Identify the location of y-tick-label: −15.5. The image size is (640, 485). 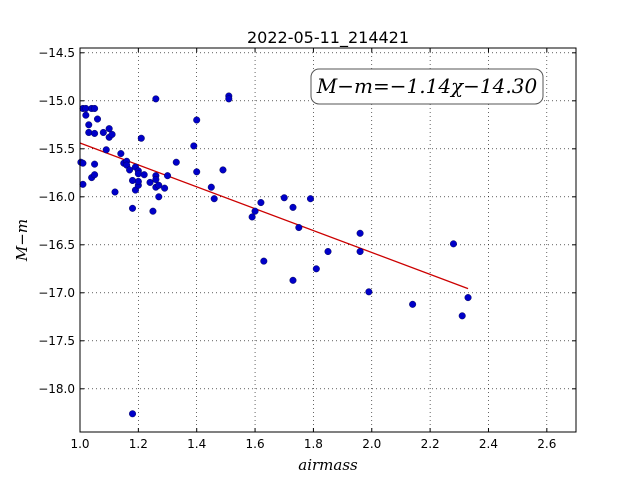
(56, 149).